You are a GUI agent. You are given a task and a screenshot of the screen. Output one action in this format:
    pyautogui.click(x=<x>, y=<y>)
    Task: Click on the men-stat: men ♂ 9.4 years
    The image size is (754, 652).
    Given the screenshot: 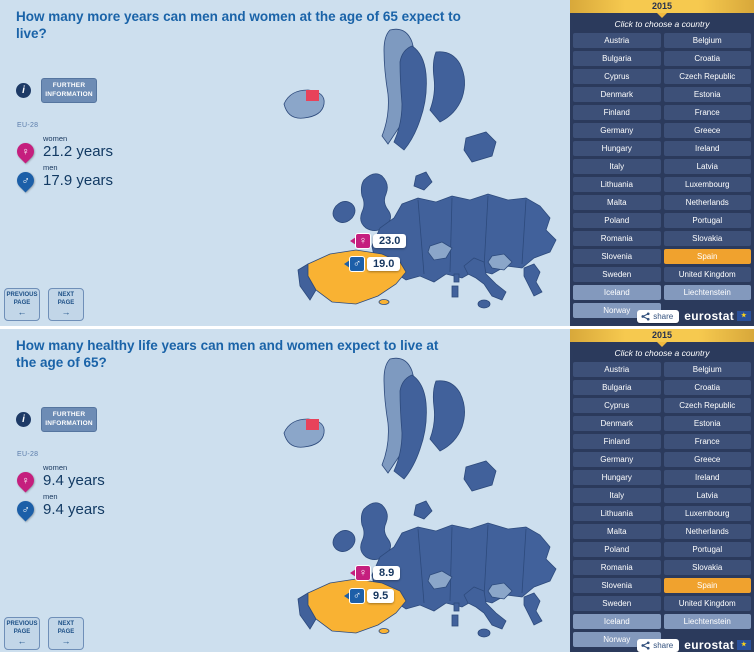 What is the action you would take?
    pyautogui.click(x=88, y=507)
    